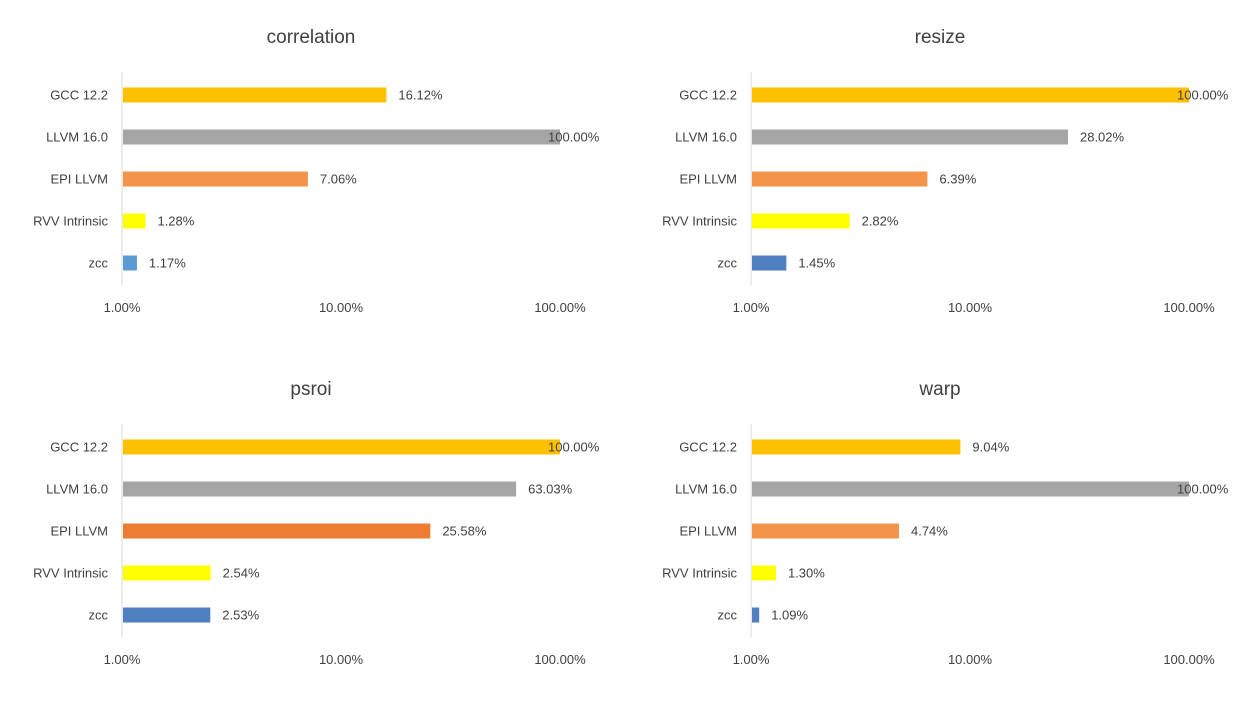 This screenshot has height=722, width=1258. What do you see at coordinates (929, 531) in the screenshot?
I see `data-label: 4.74%` at bounding box center [929, 531].